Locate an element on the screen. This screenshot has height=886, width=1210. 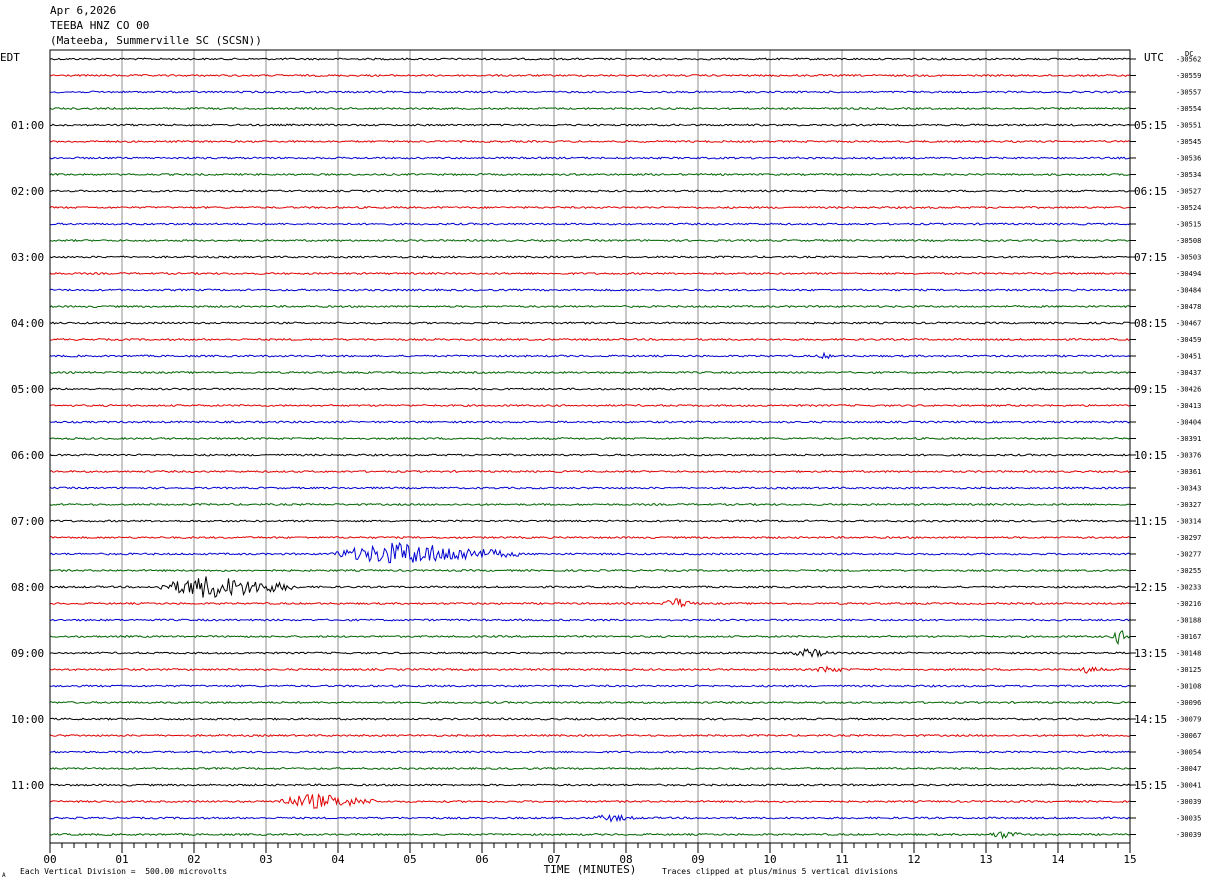
dc-offset-label: -30233 is located at coordinates (1188, 588).